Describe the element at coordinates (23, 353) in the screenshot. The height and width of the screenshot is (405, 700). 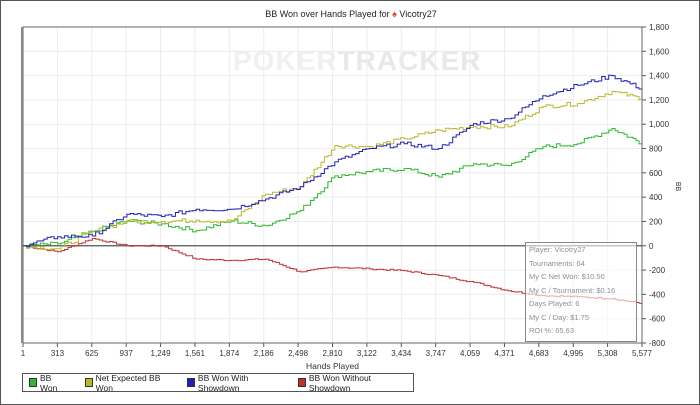
I see `x-tick-label: 1` at that location.